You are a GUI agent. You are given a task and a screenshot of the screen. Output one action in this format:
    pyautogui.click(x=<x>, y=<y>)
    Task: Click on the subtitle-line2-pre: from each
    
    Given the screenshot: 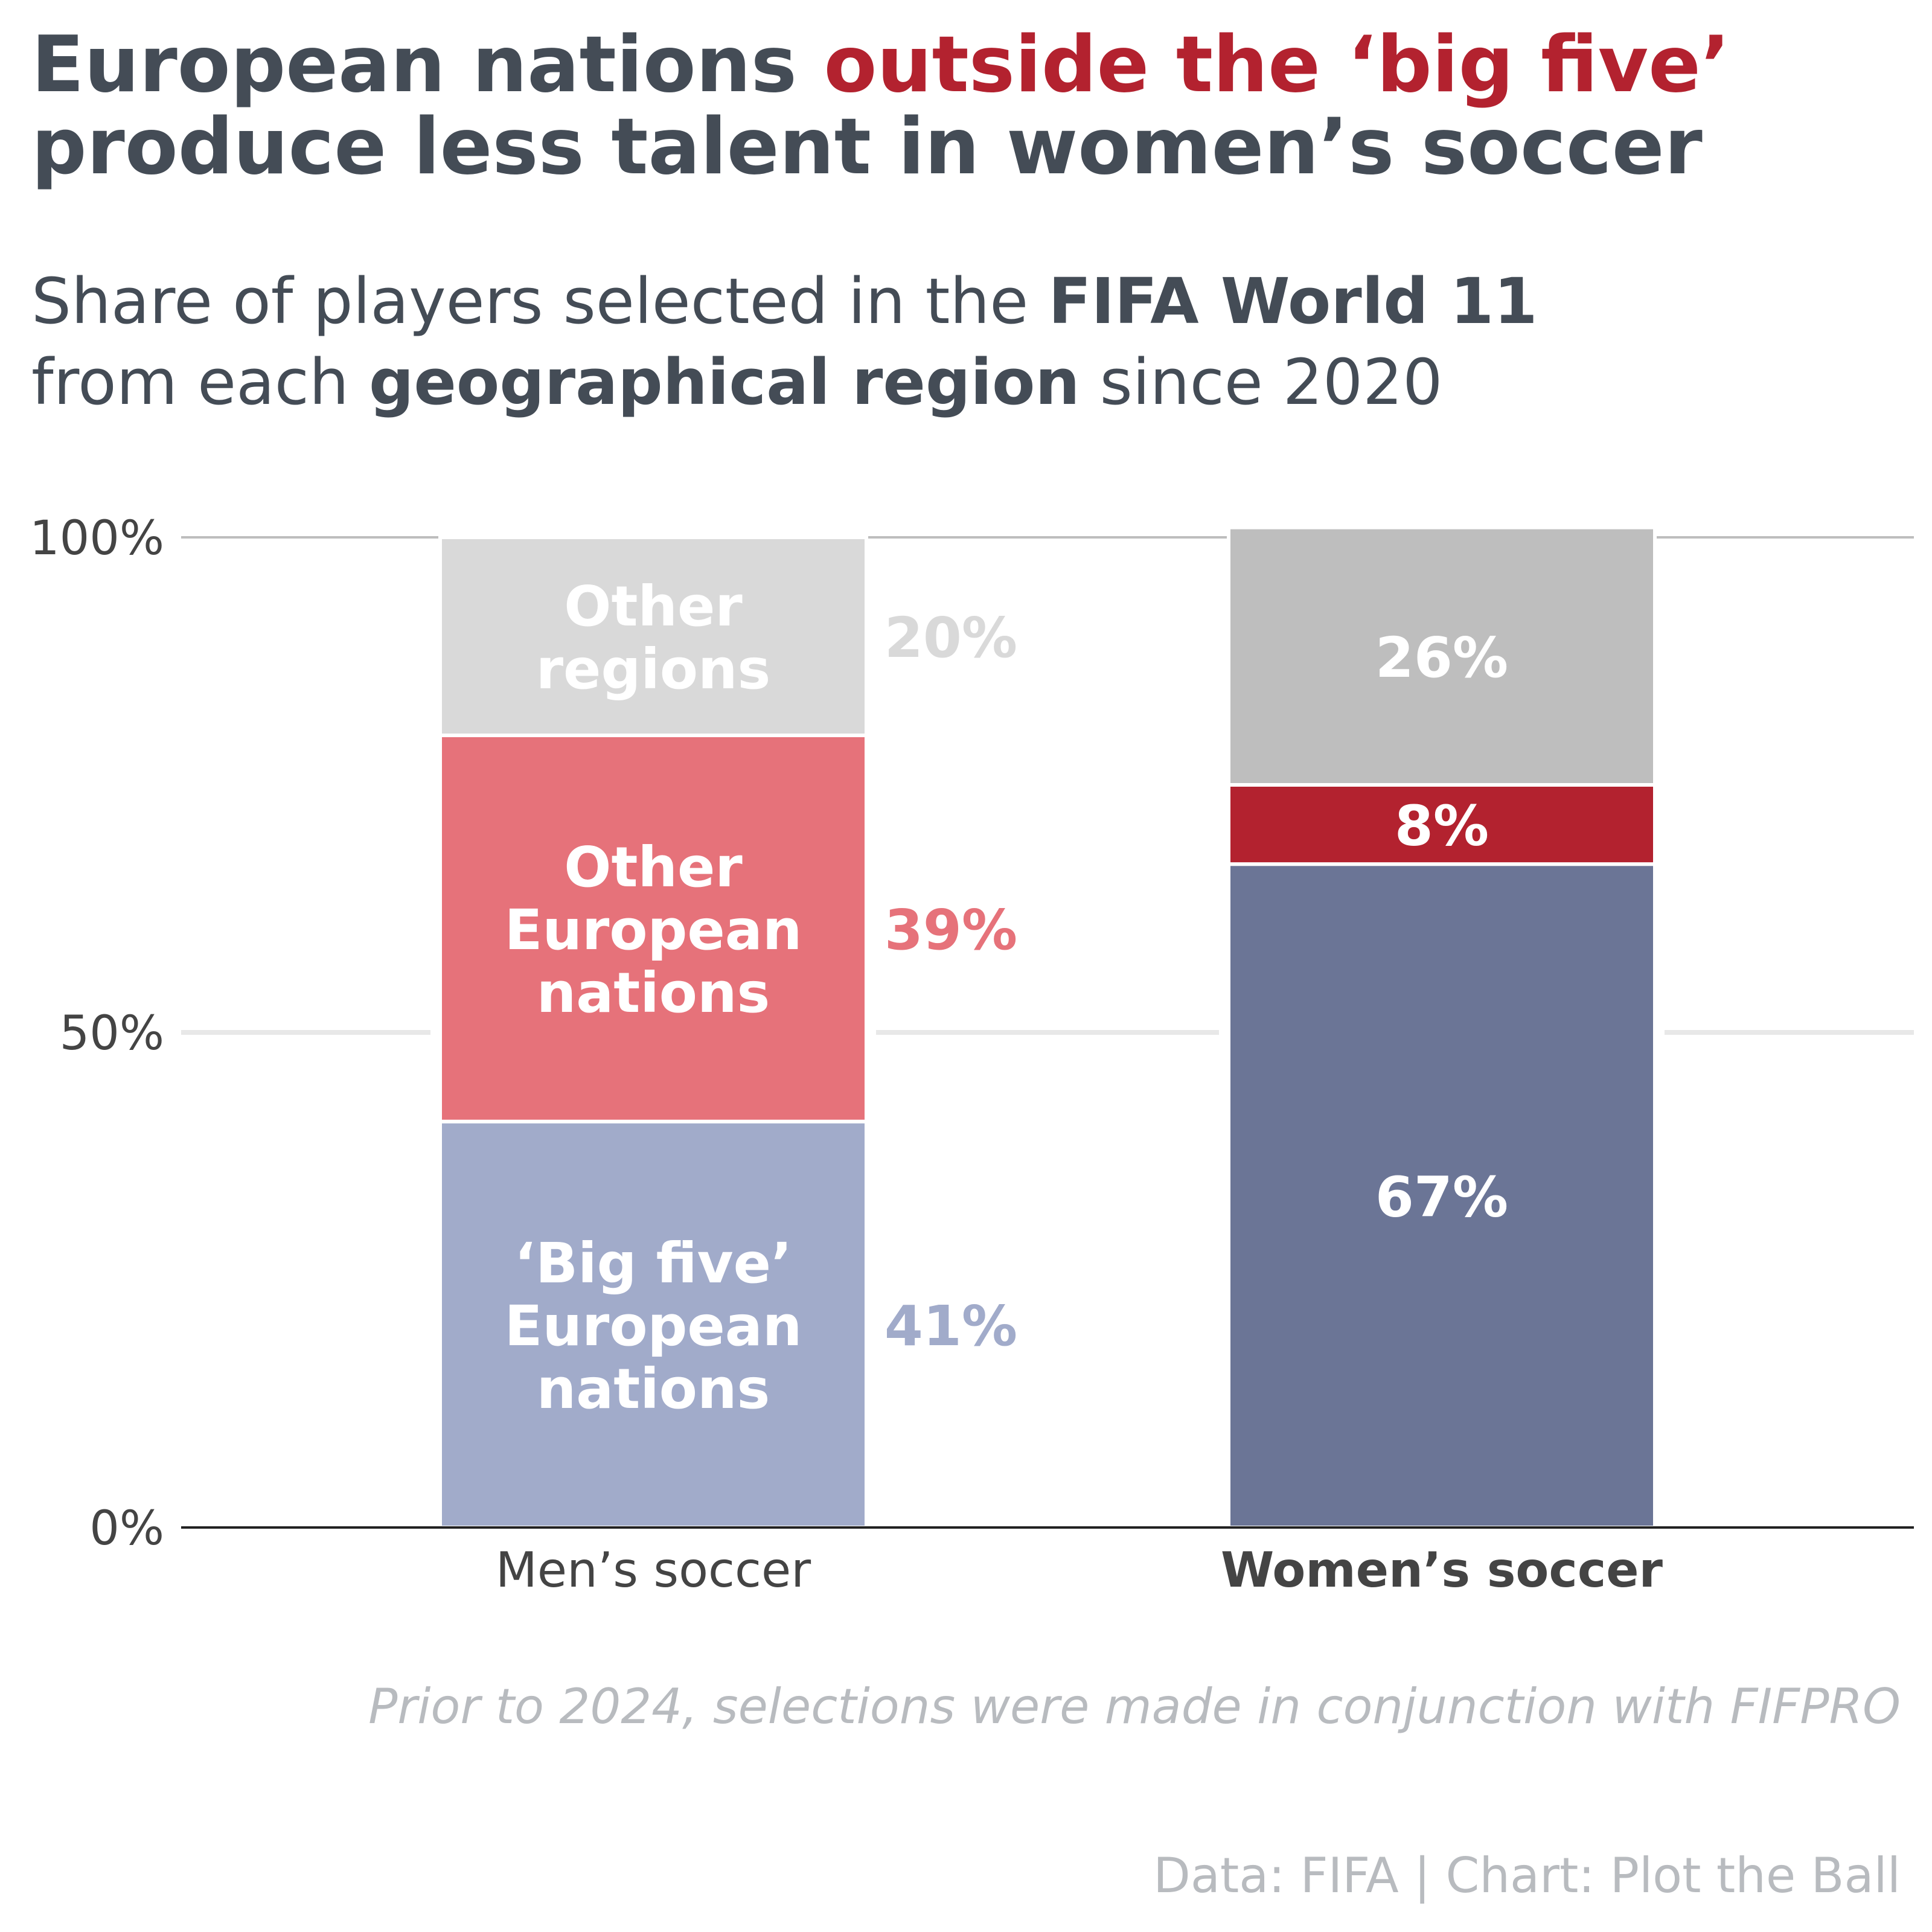 What is the action you would take?
    pyautogui.click(x=200, y=382)
    